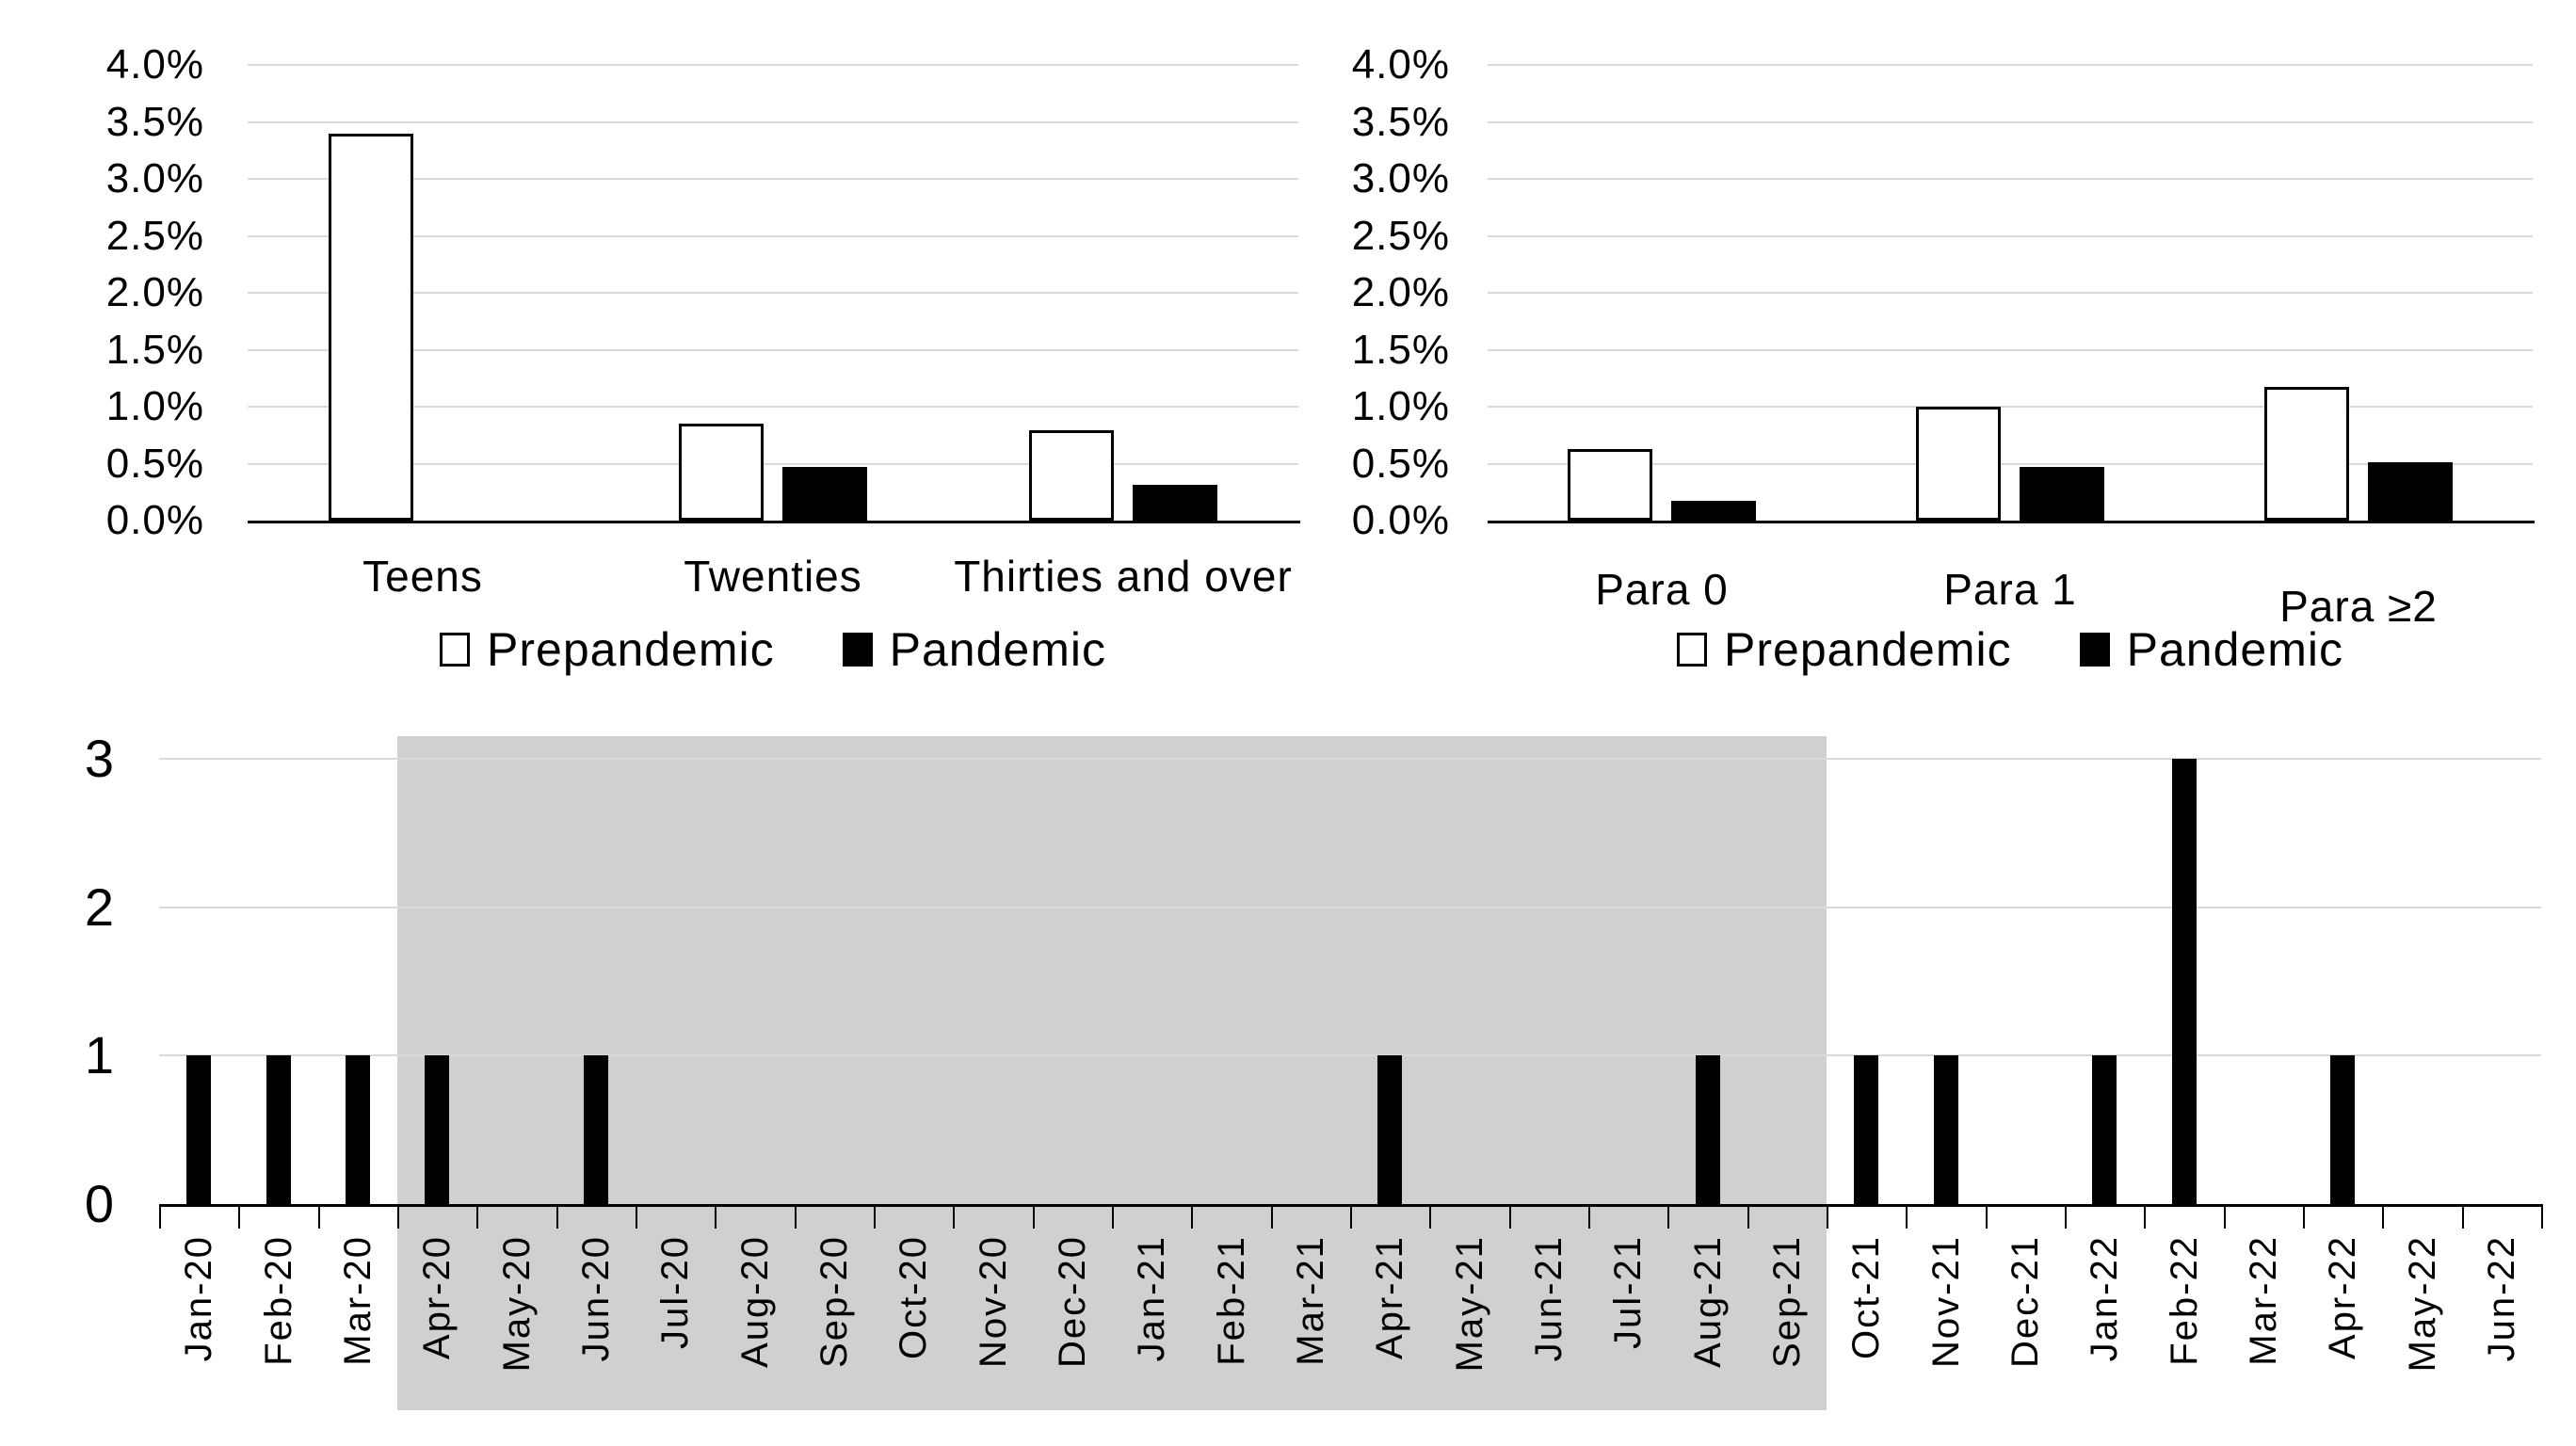 The image size is (2576, 1446). I want to click on month-label: Nov-20, so click(993, 1301).